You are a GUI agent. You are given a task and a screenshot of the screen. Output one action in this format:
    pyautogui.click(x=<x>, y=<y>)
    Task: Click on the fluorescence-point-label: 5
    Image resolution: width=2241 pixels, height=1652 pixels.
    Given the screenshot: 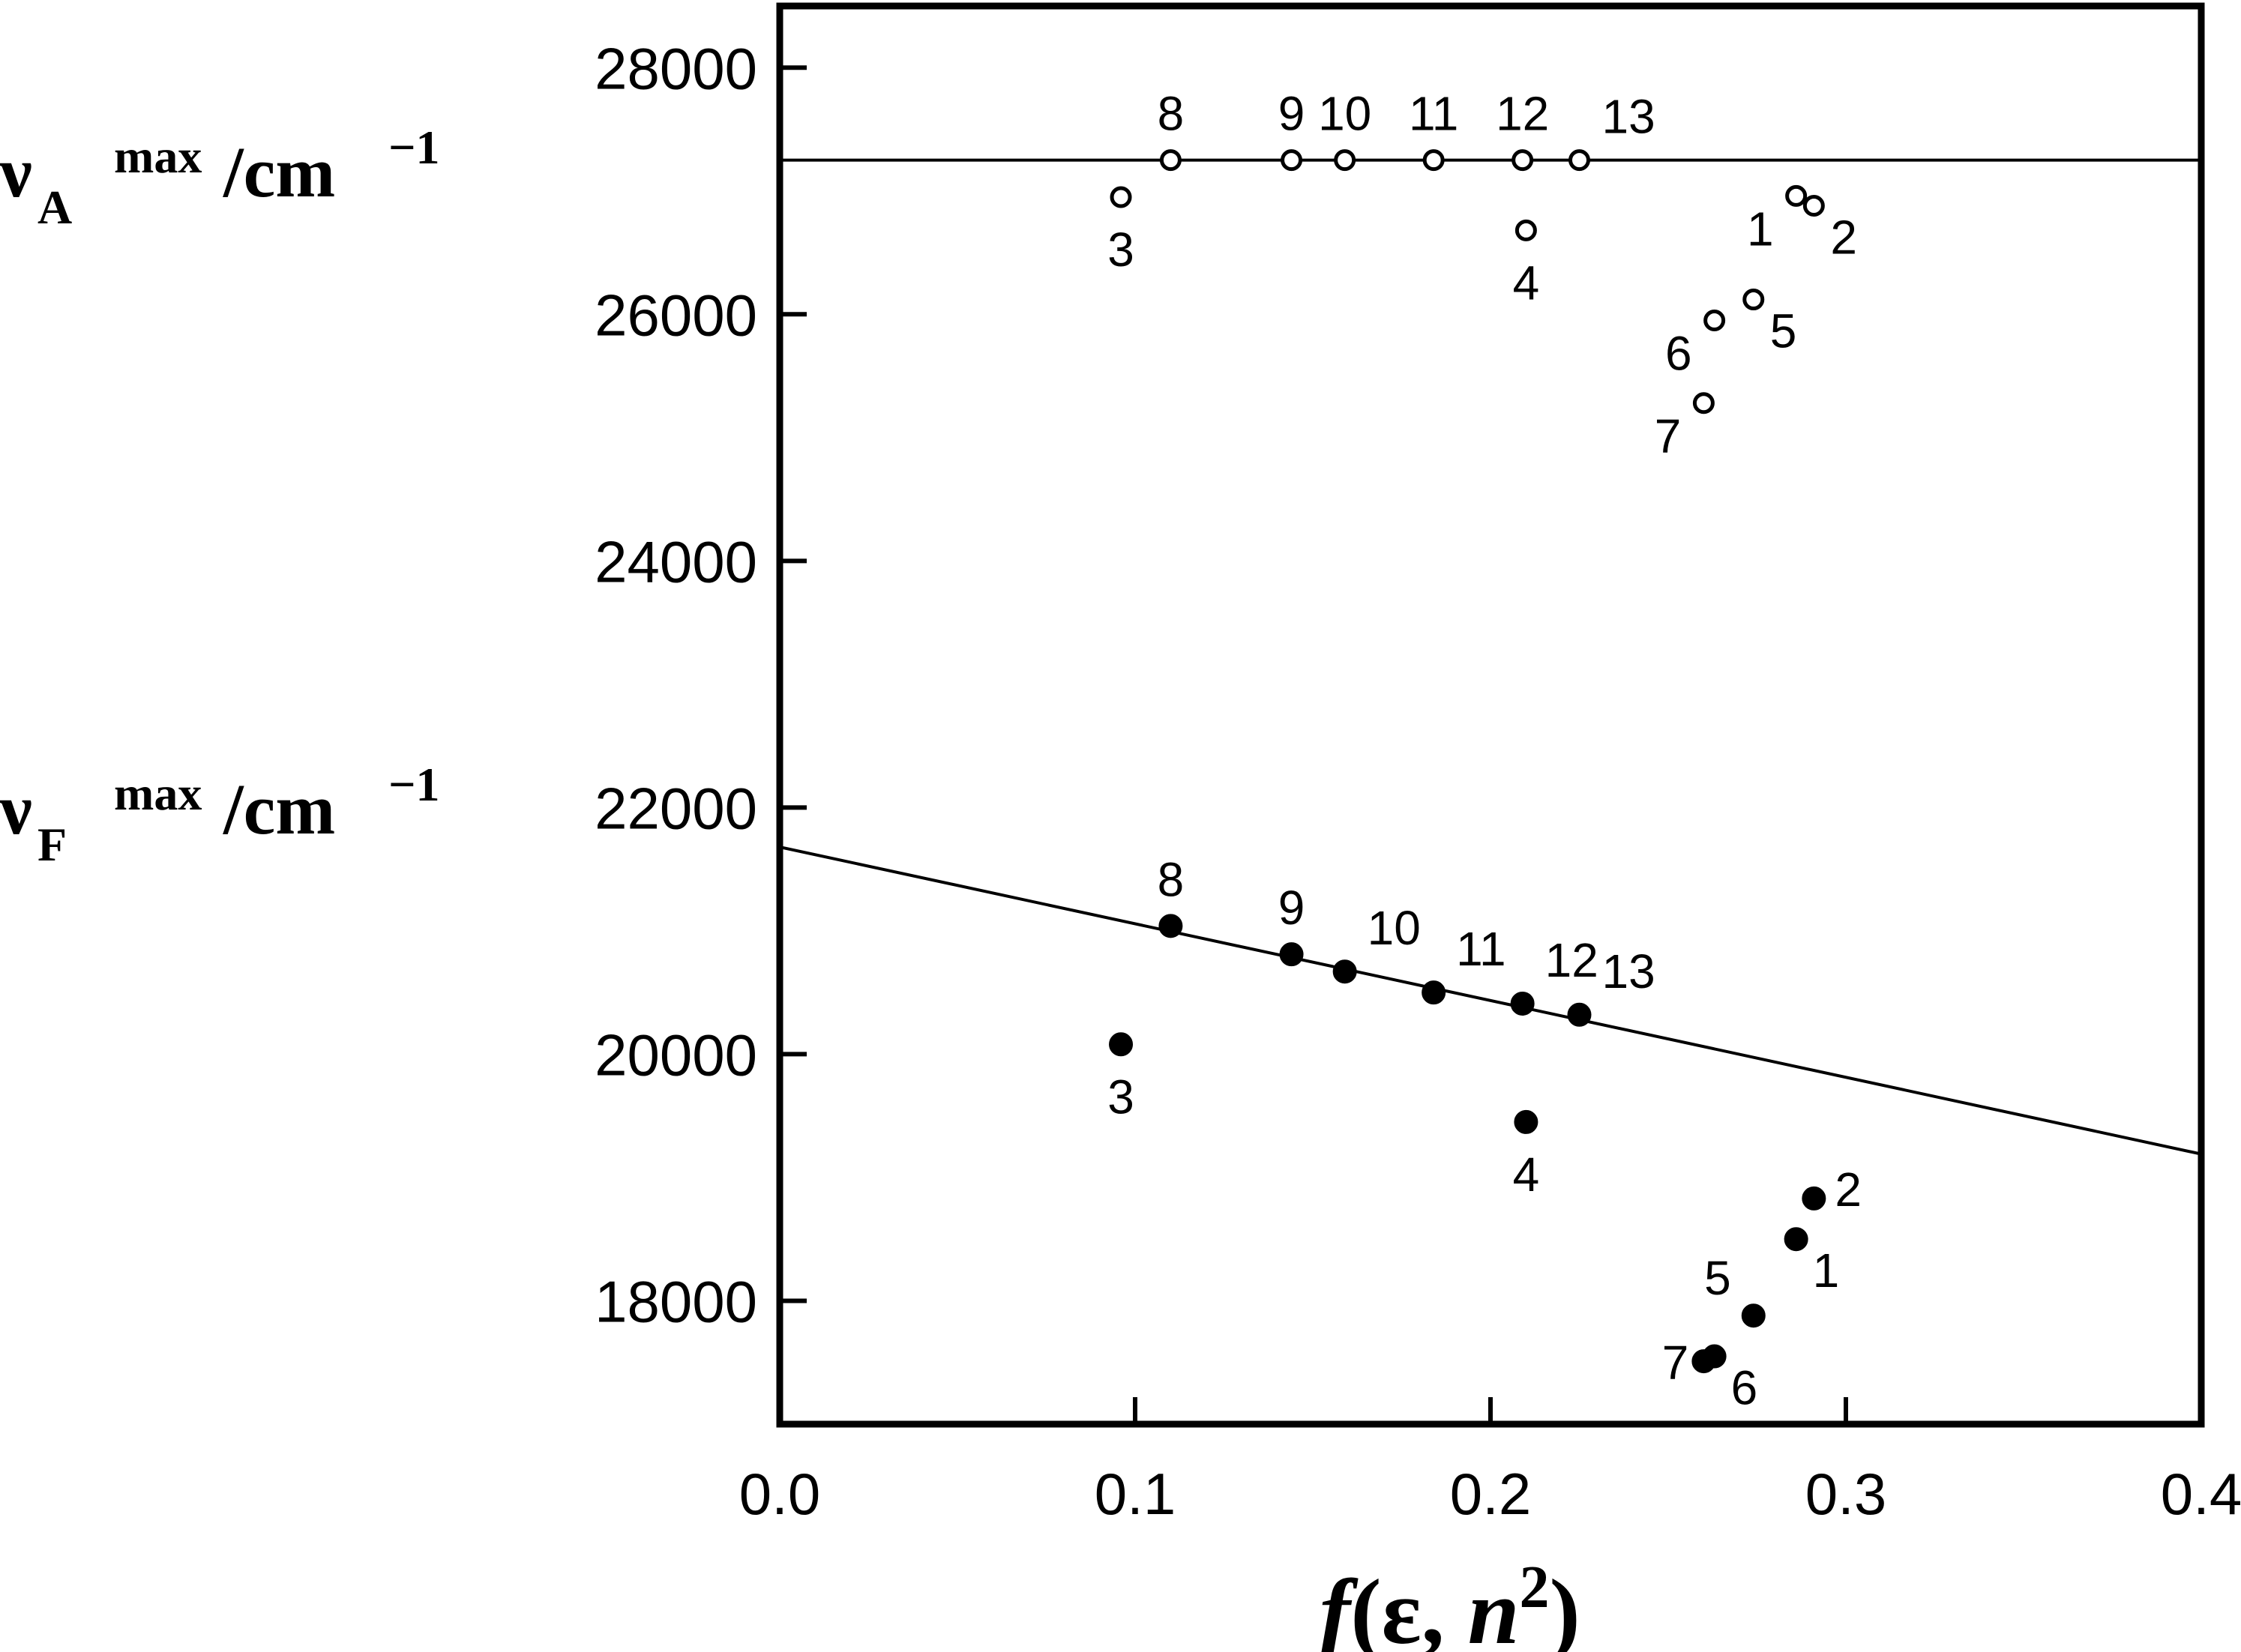 What is the action you would take?
    pyautogui.click(x=1717, y=1278)
    